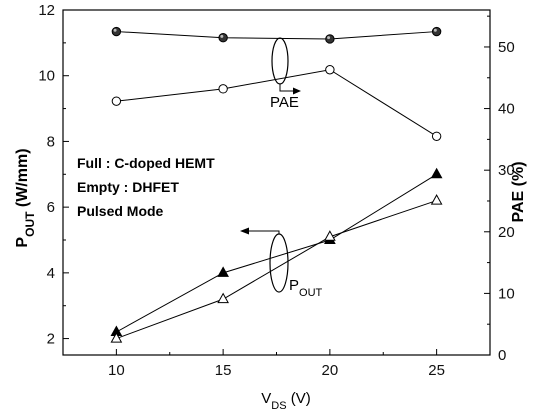 The height and width of the screenshot is (411, 533). What do you see at coordinates (518, 191) in the screenshot?
I see `right-axis-title: PAE (%)` at bounding box center [518, 191].